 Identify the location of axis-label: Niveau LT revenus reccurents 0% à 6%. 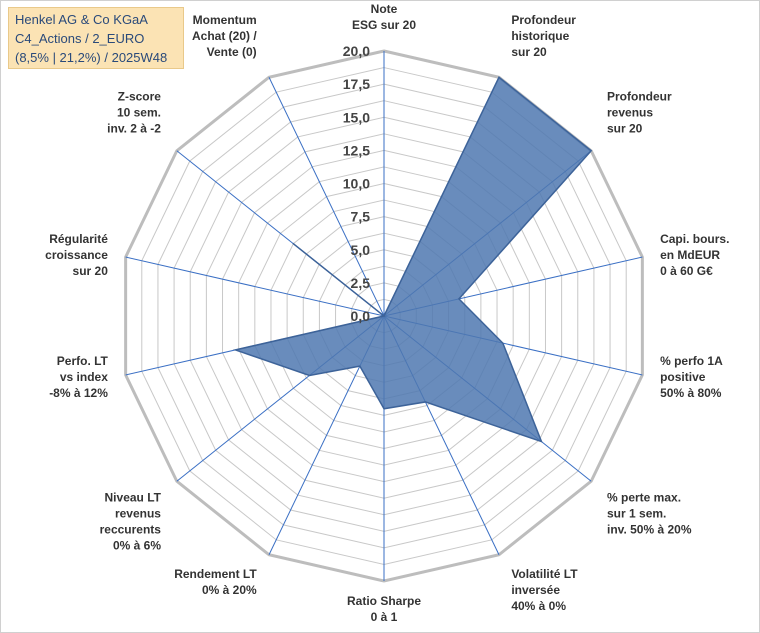
(131, 521).